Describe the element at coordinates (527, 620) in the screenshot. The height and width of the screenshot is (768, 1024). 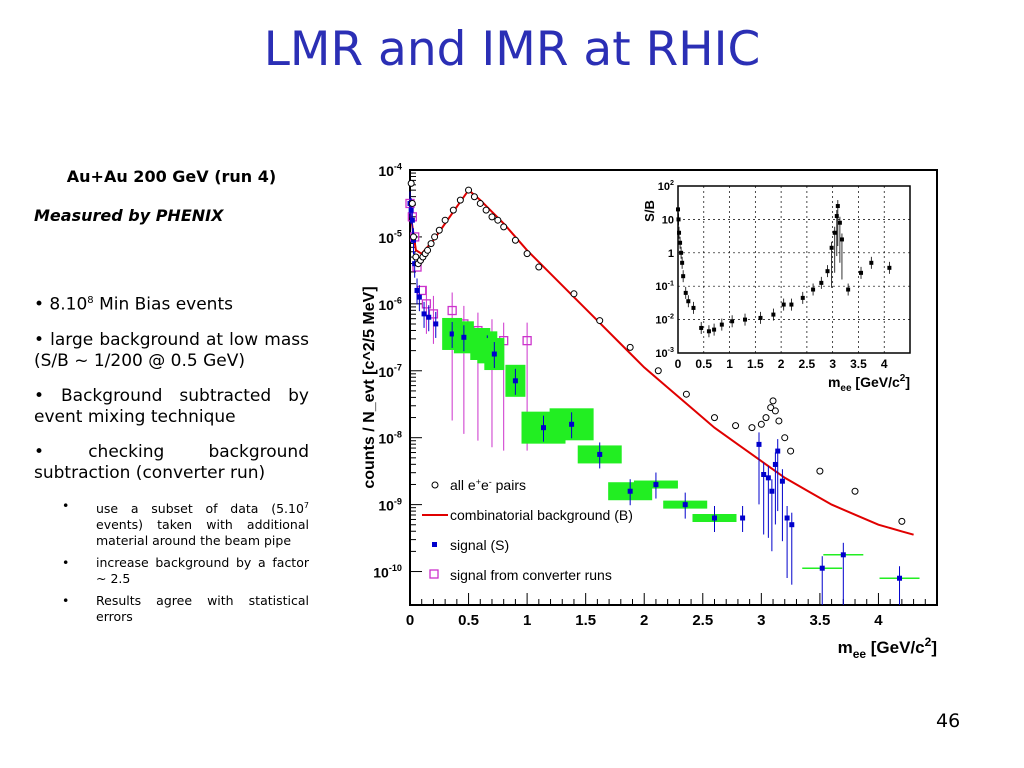
I see `x-tick-label: 1` at that location.